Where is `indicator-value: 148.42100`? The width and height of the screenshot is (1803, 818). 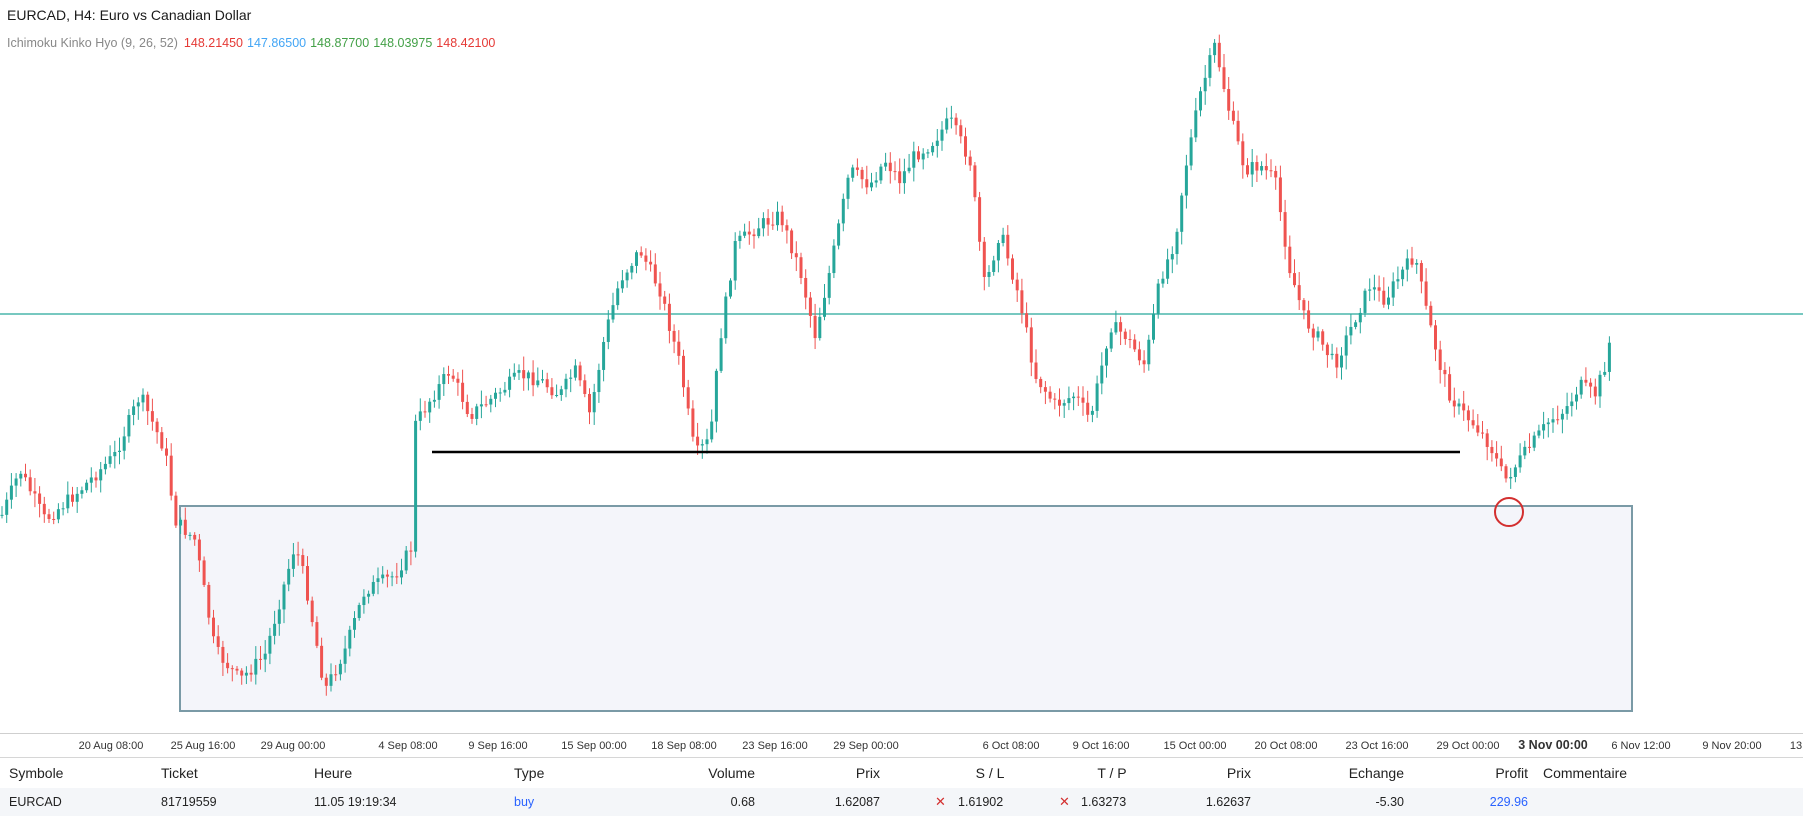 indicator-value: 148.42100 is located at coordinates (466, 43).